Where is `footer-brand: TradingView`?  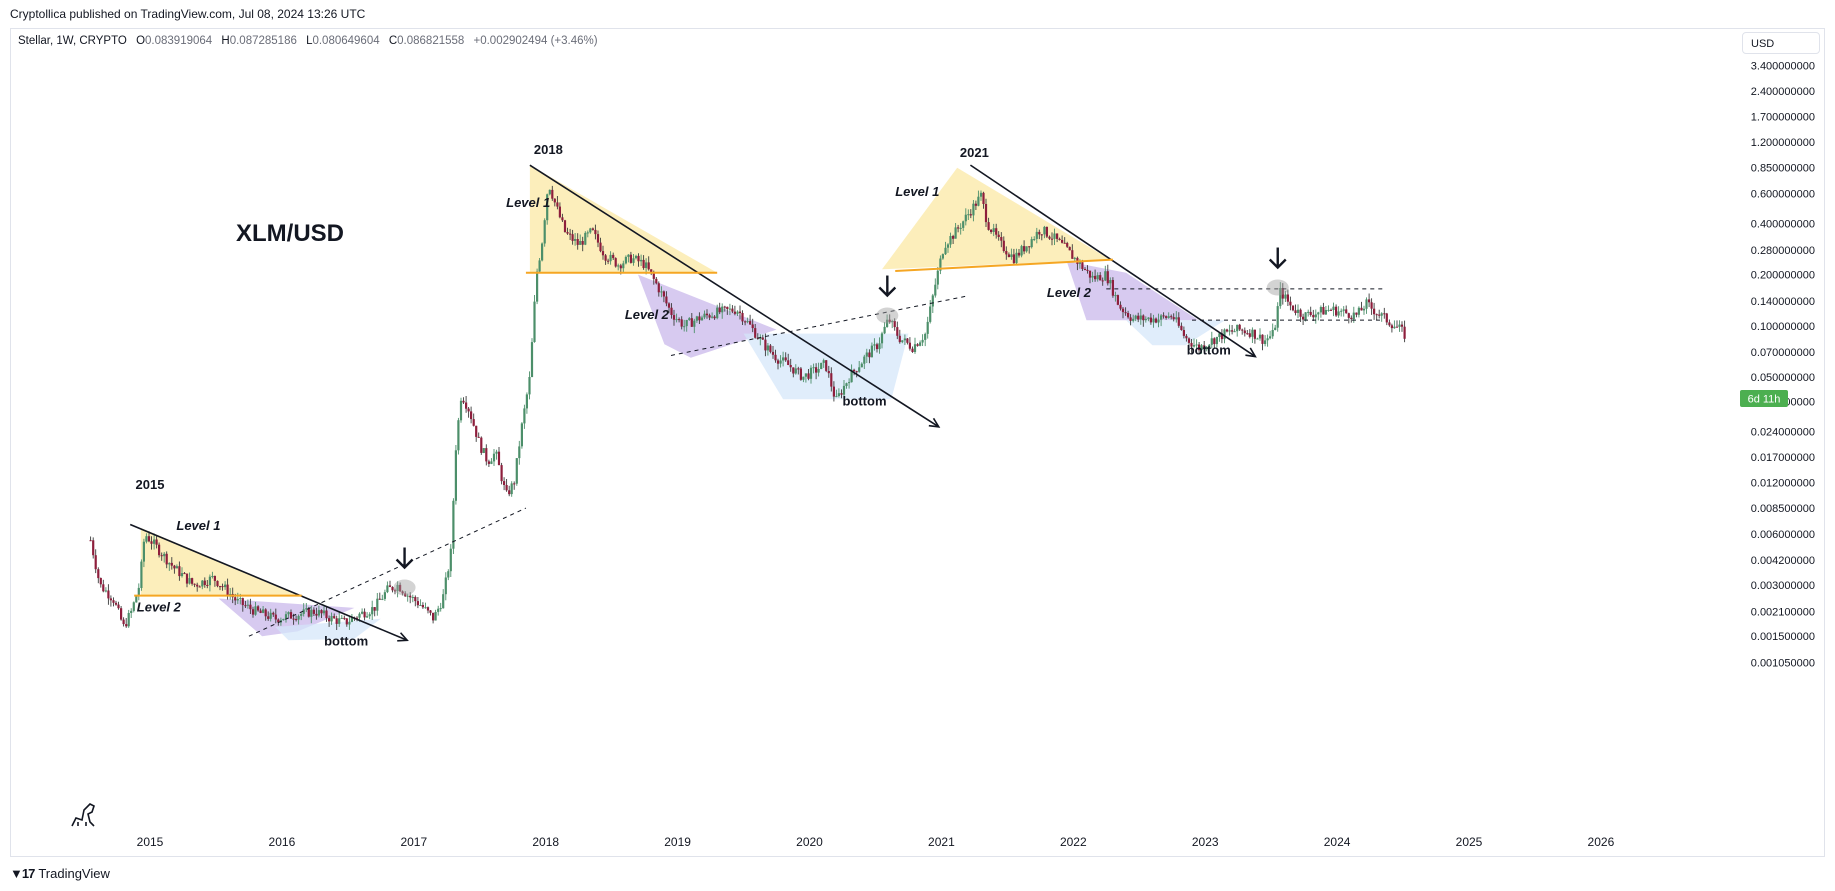
footer-brand: TradingView is located at coordinates (74, 873).